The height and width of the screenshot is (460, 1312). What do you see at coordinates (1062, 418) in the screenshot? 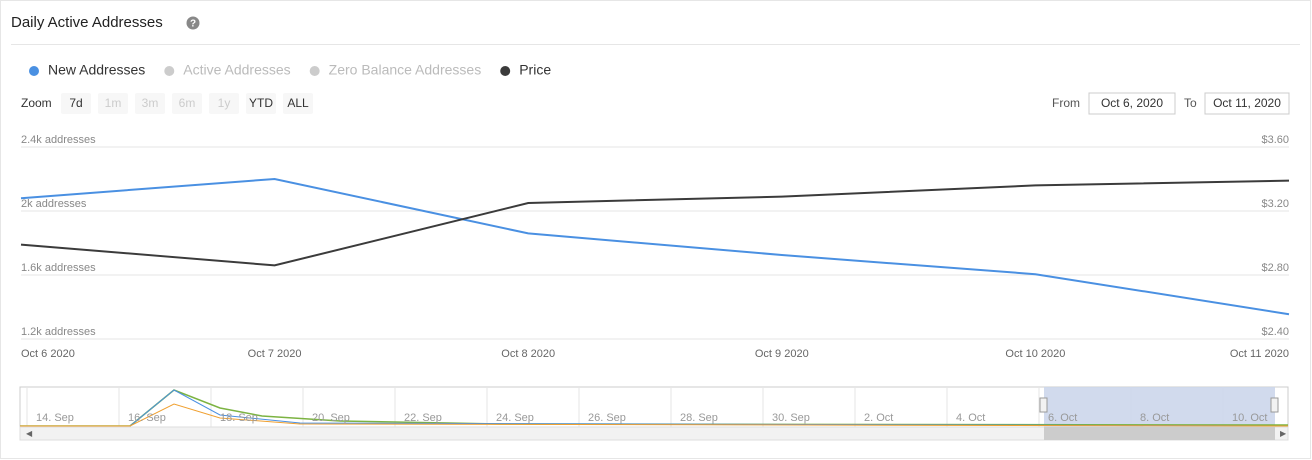
I see `navigator-label: 6. Oct` at bounding box center [1062, 418].